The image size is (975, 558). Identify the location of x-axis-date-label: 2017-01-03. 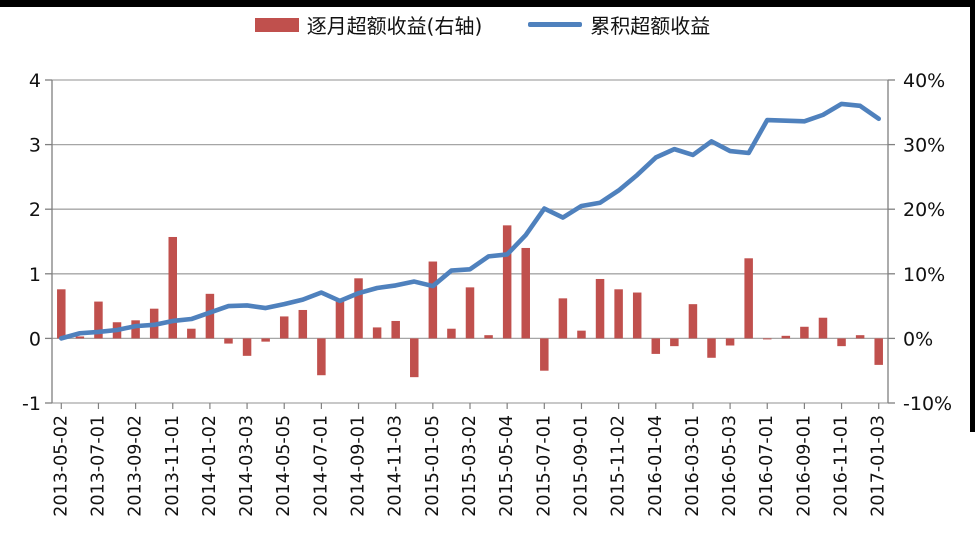
(879, 466).